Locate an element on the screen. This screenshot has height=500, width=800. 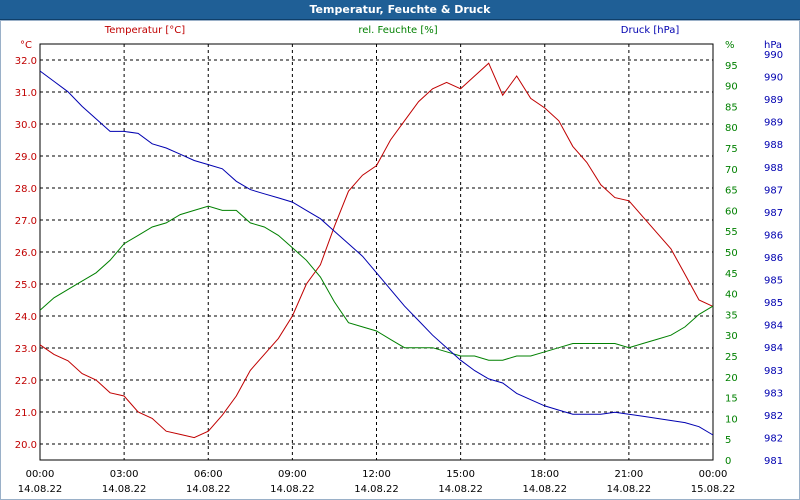
y-tick-label-humidity: 95 is located at coordinates (731, 66).